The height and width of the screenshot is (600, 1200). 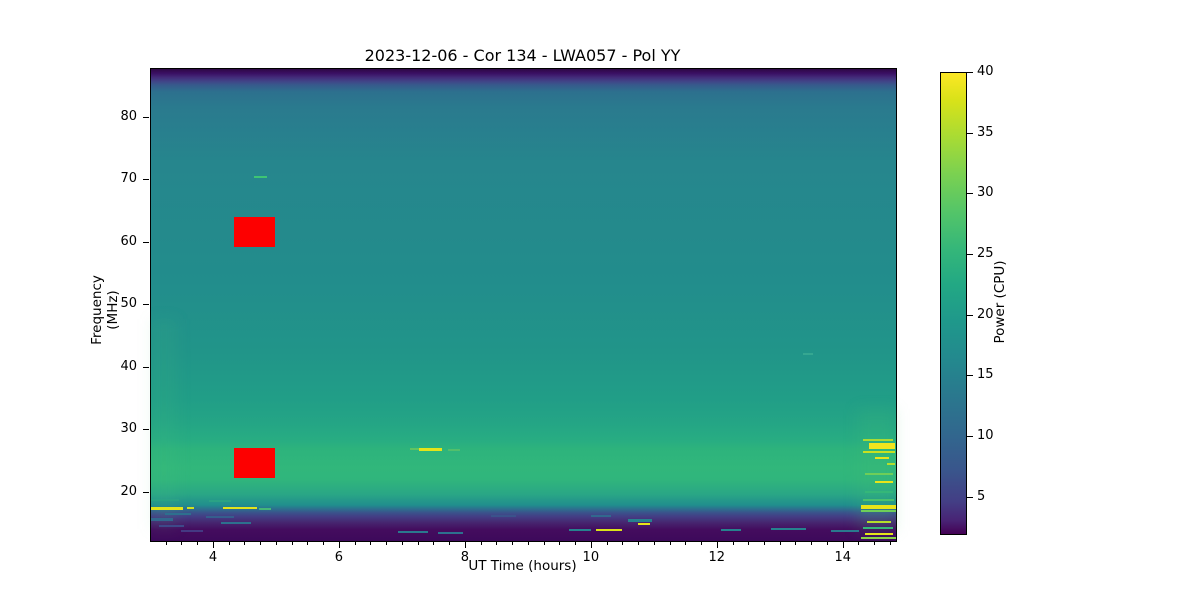 I want to click on y-tick-label: 60, so click(x=128, y=241).